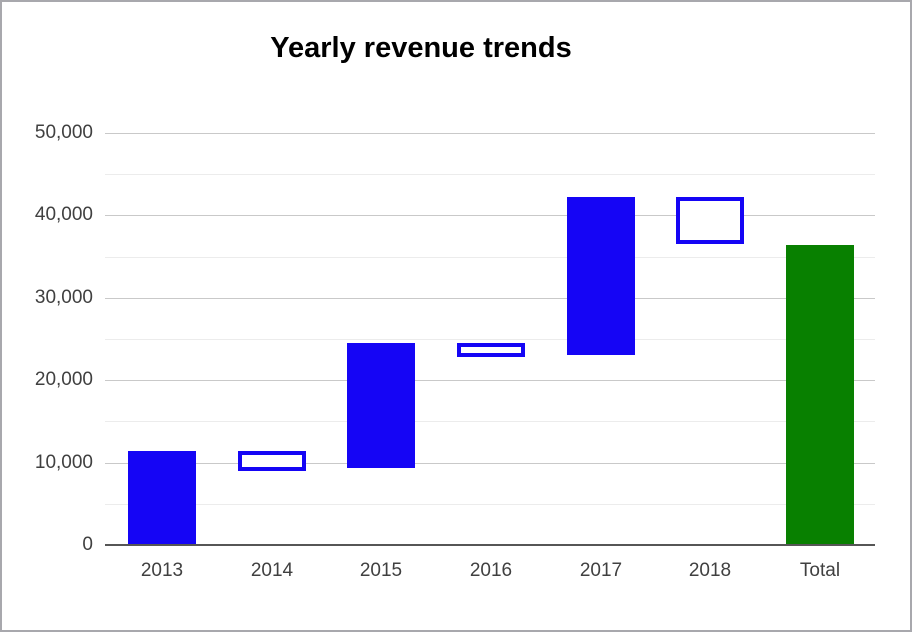  Describe the element at coordinates (63, 462) in the screenshot. I see `y-axis-tick-label: 10,000` at that location.